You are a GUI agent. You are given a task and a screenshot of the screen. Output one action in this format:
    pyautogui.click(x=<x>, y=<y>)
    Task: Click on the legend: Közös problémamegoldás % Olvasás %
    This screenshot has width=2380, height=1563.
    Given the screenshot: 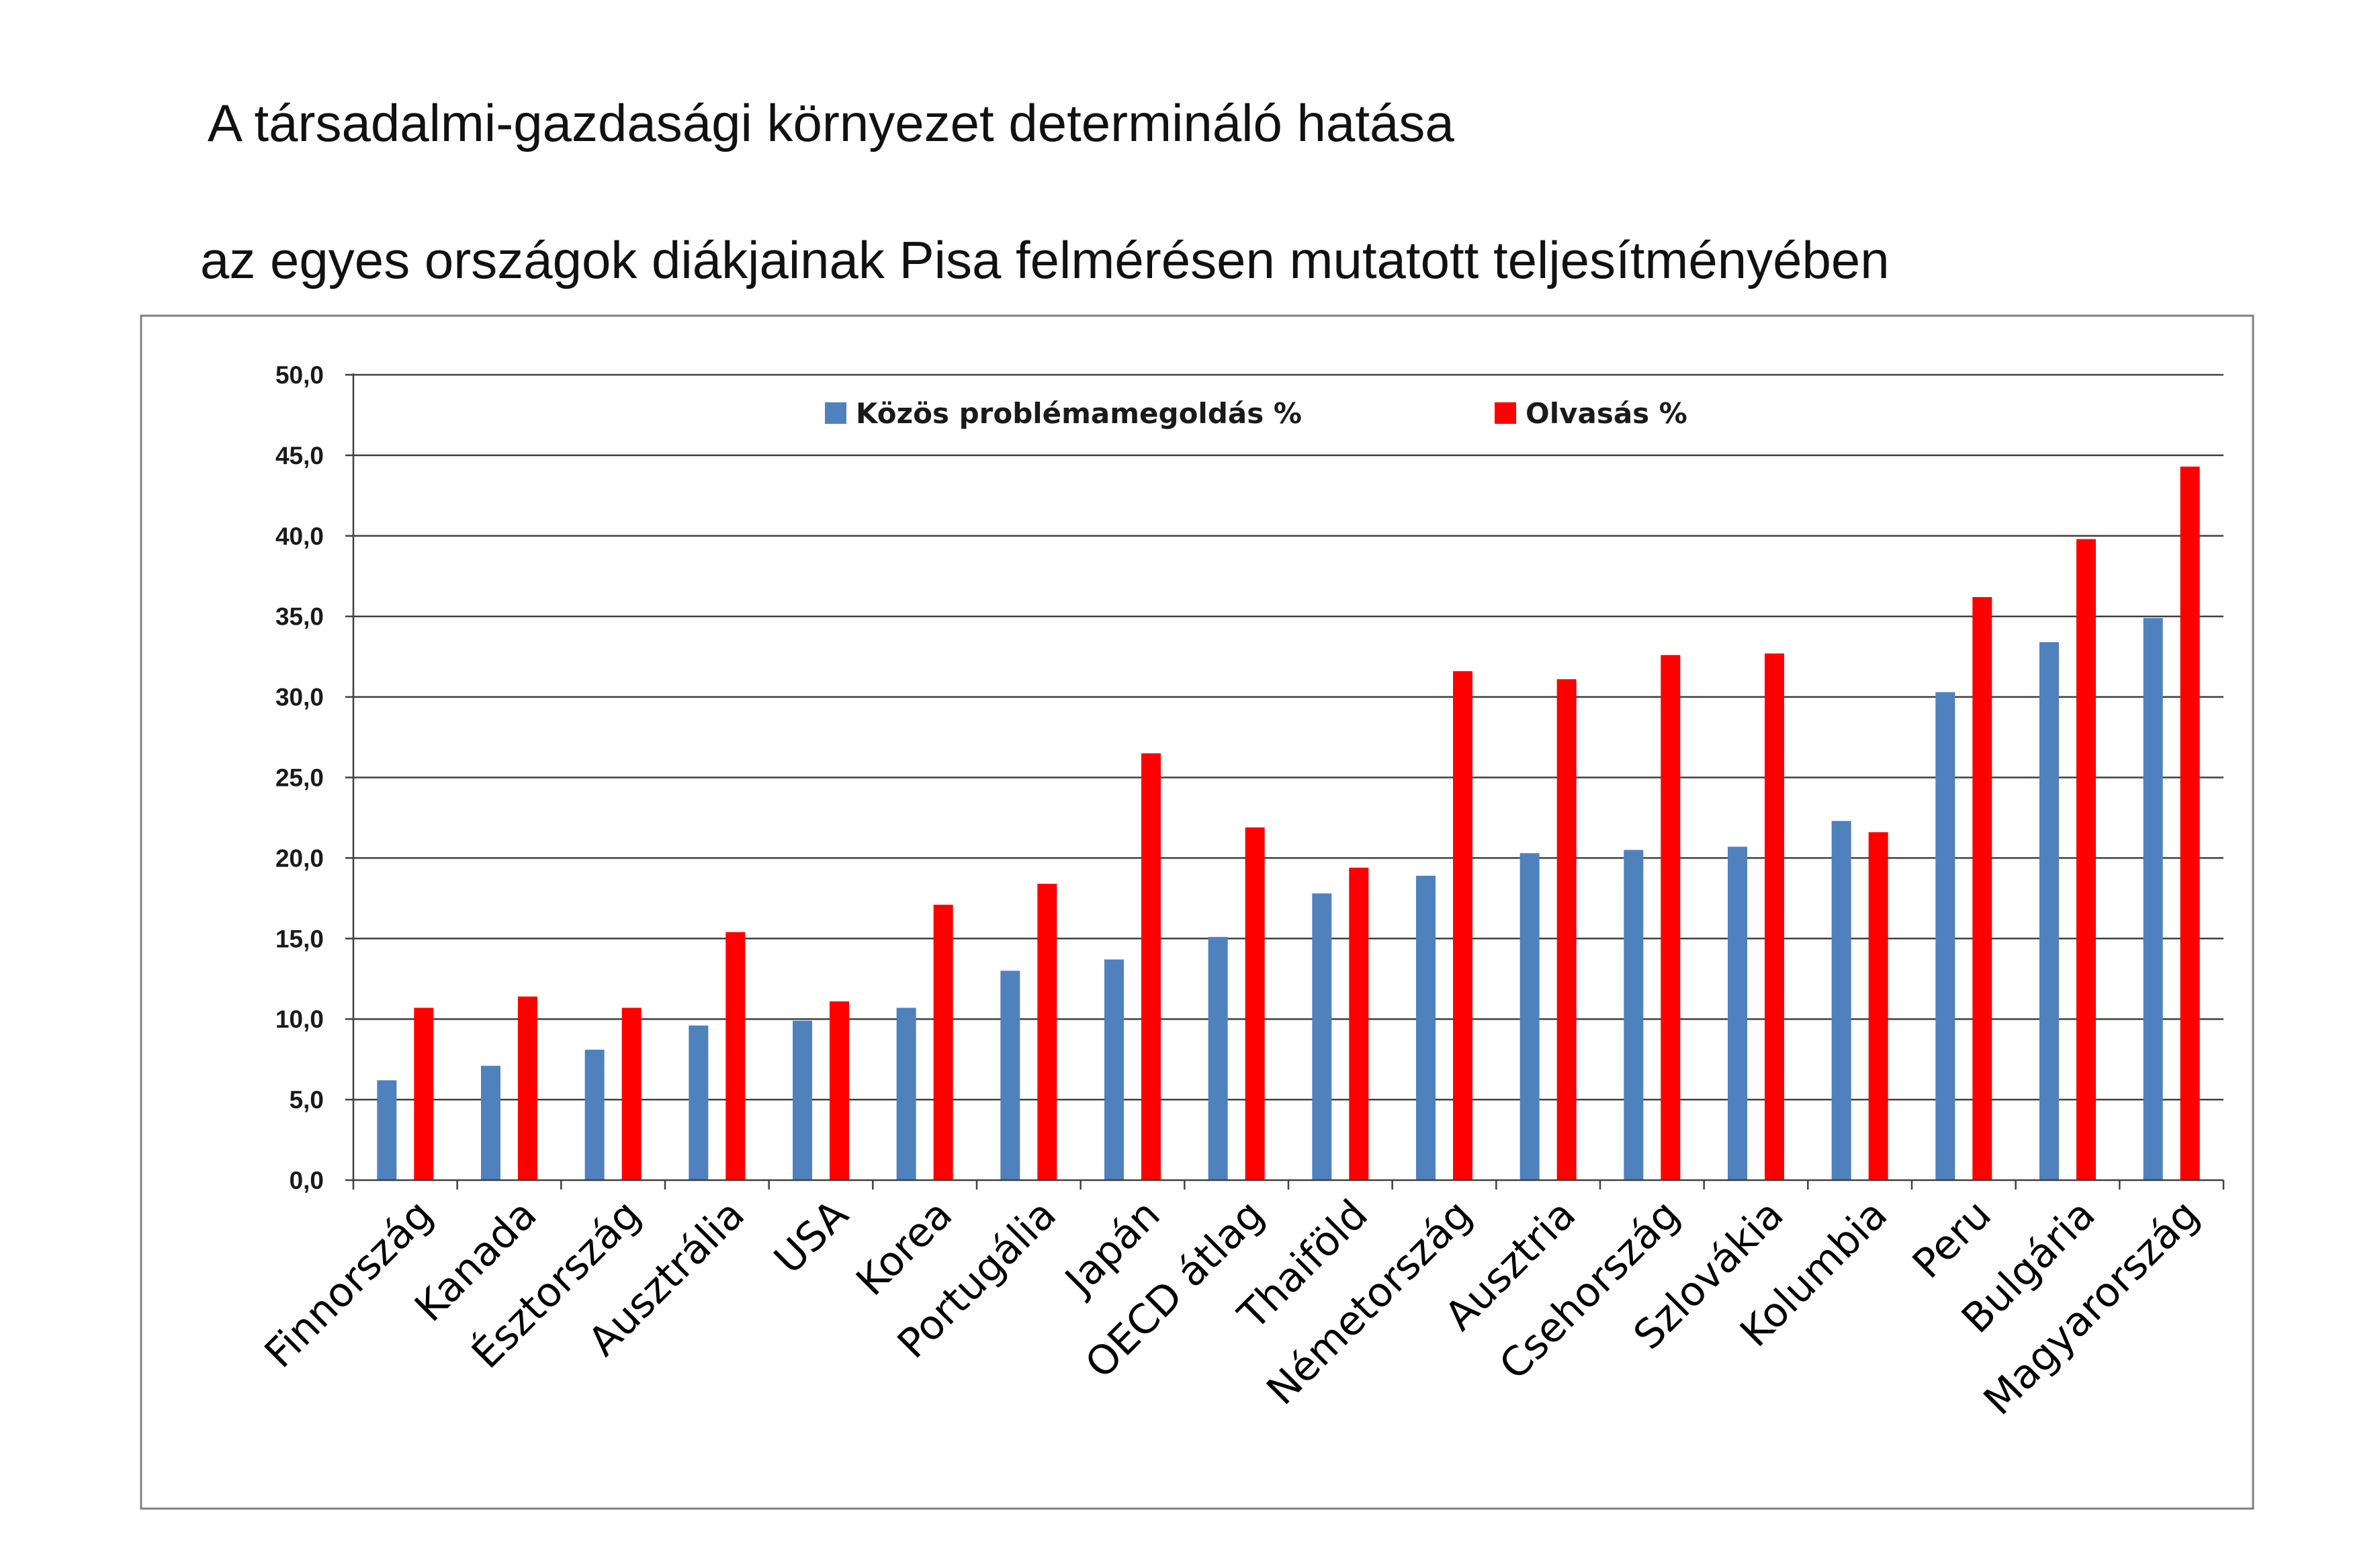 What is the action you would take?
    pyautogui.click(x=1256, y=413)
    